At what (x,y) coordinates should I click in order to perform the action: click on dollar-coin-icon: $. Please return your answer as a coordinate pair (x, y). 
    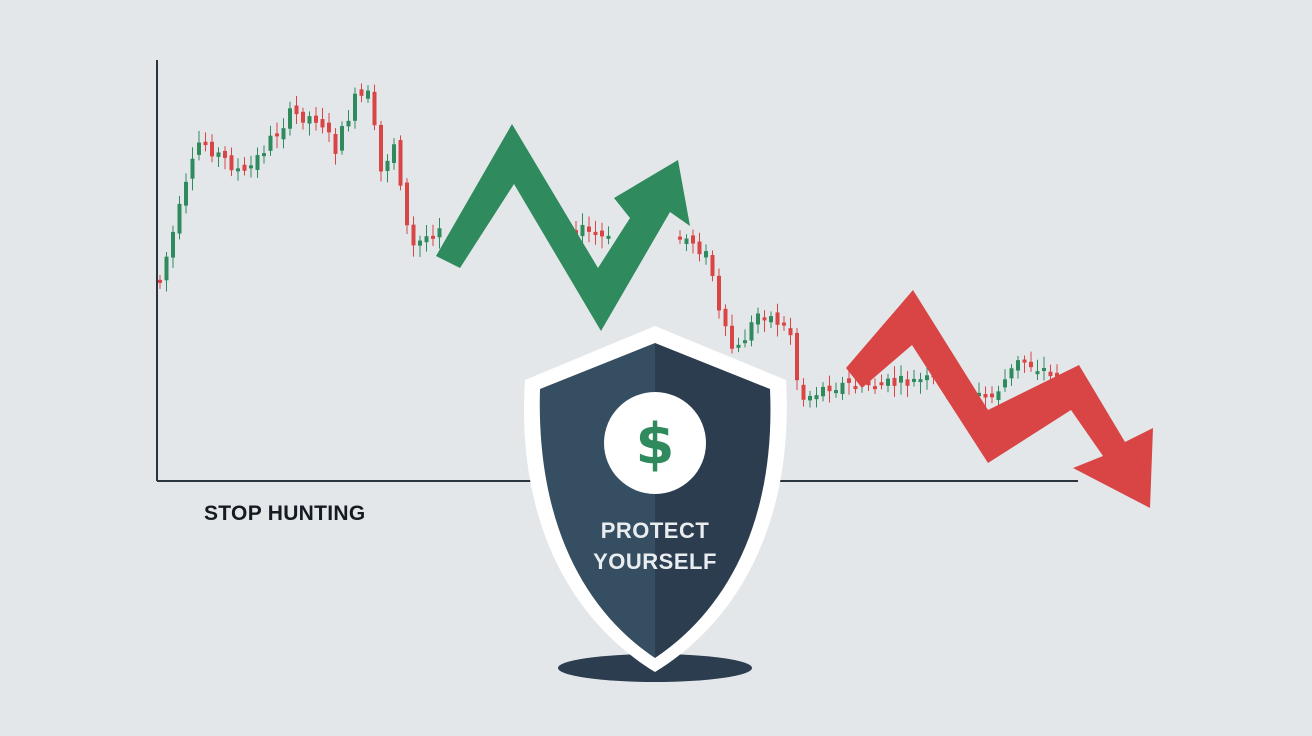
    Looking at the image, I should click on (655, 443).